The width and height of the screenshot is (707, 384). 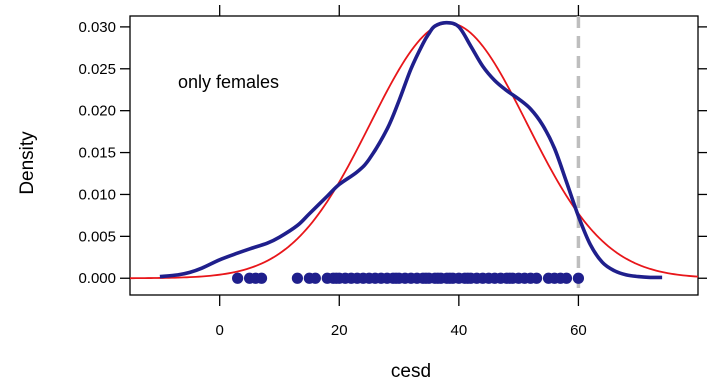 What do you see at coordinates (27, 163) in the screenshot?
I see `y-axis-label: Density` at bounding box center [27, 163].